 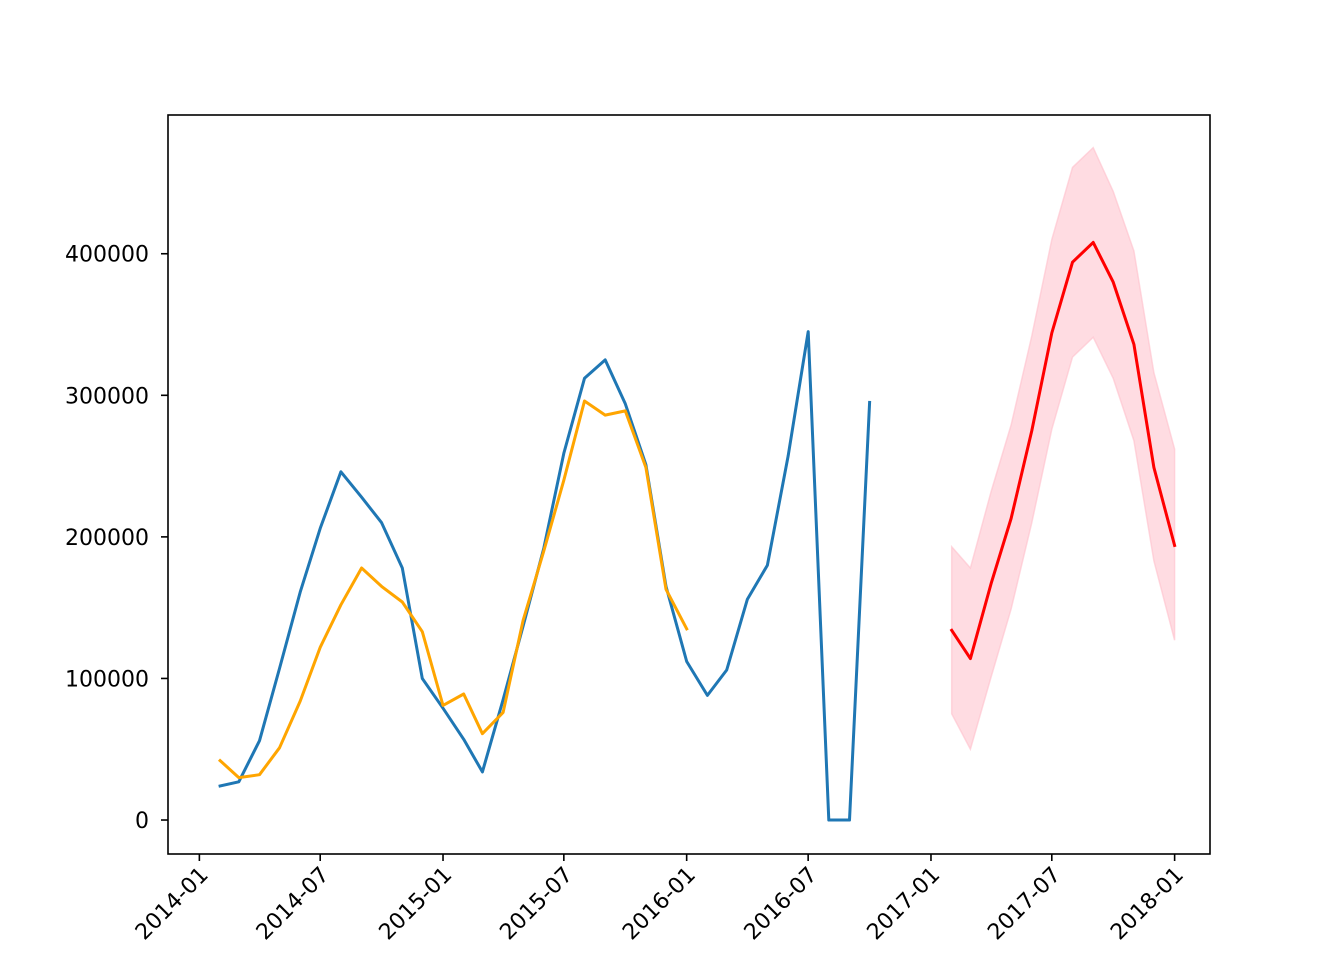 I want to click on y-tick-label: 300000, so click(x=107, y=396).